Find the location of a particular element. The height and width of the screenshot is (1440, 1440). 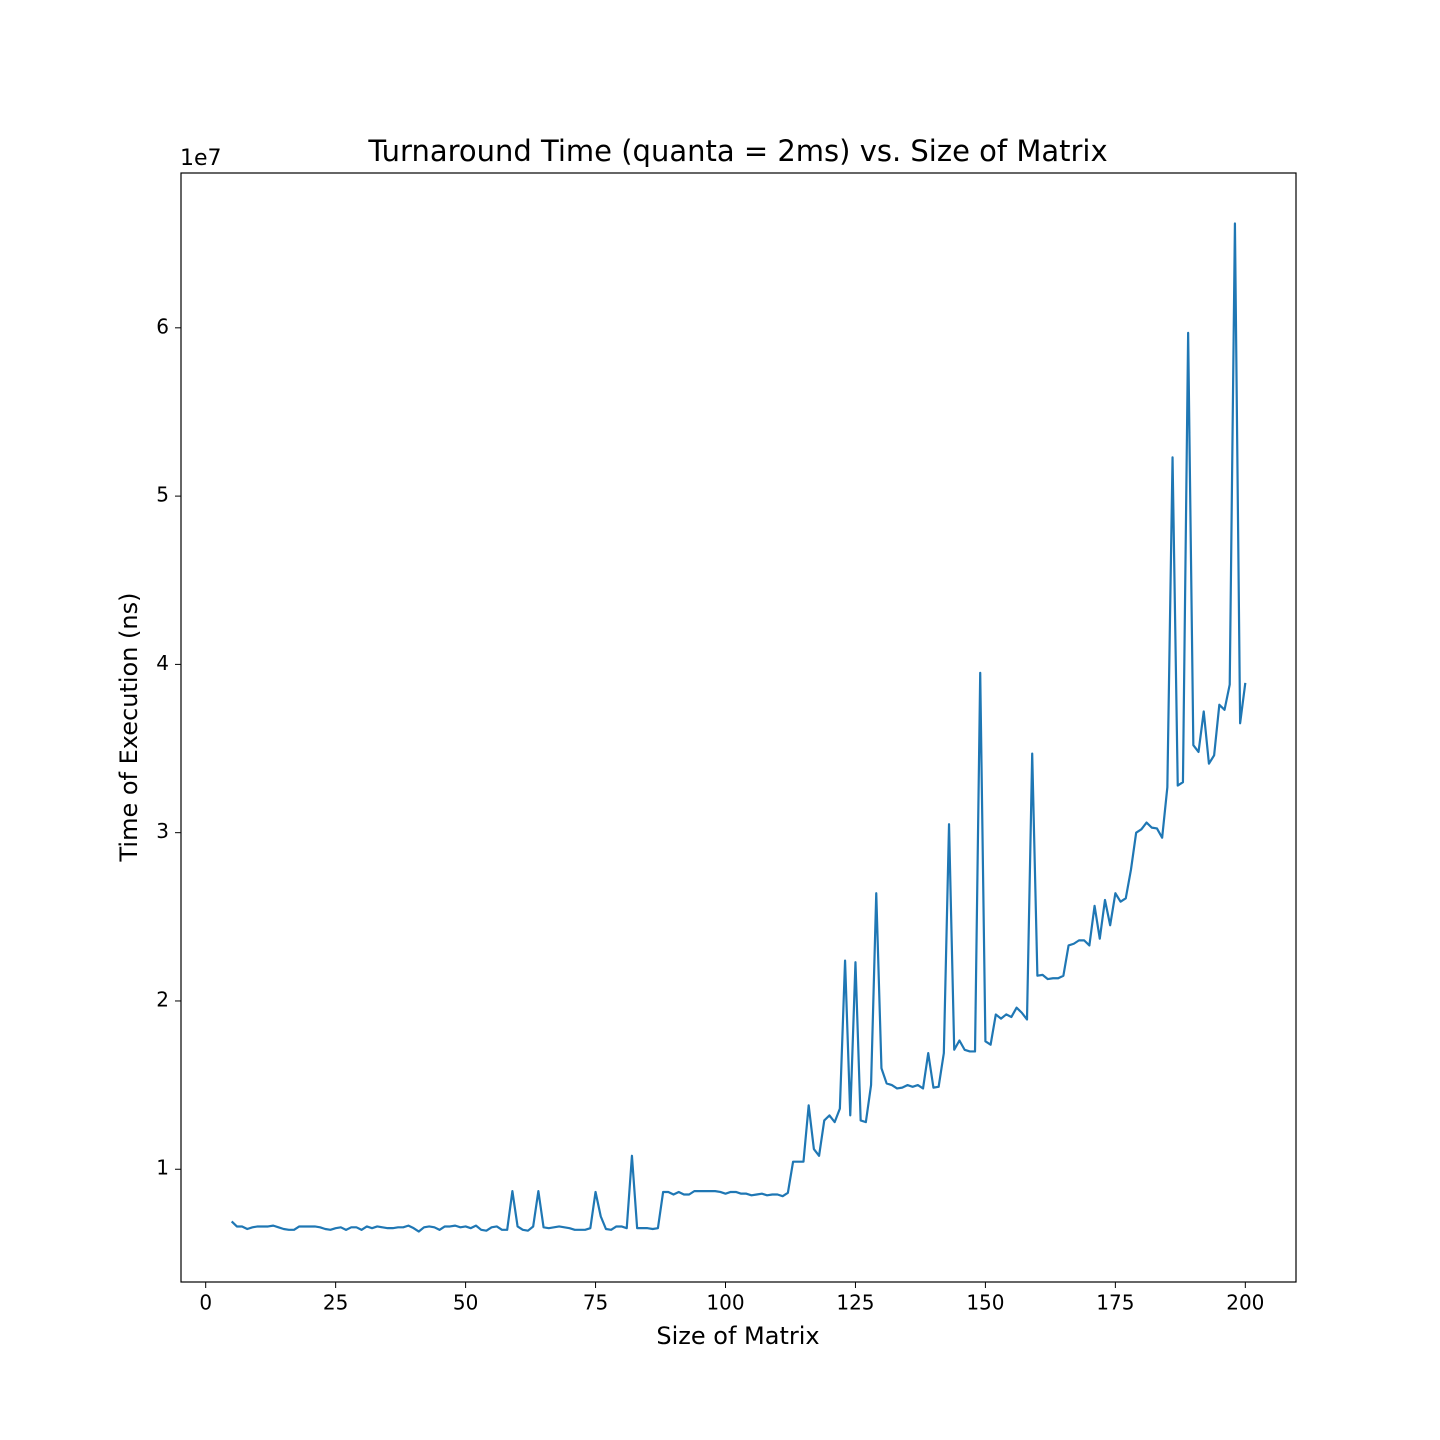

x-tick-label: 175 is located at coordinates (1115, 1303).